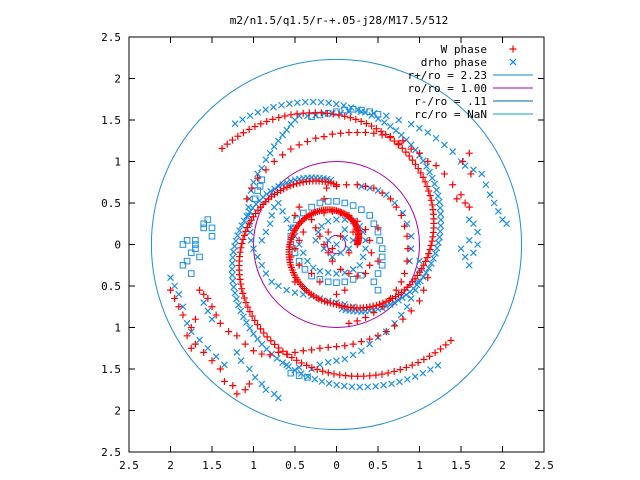  Describe the element at coordinates (339, 20) in the screenshot. I see `chart-title: m2/n1.5/q1.5/r-+.05-j28/M17.5/512` at that location.